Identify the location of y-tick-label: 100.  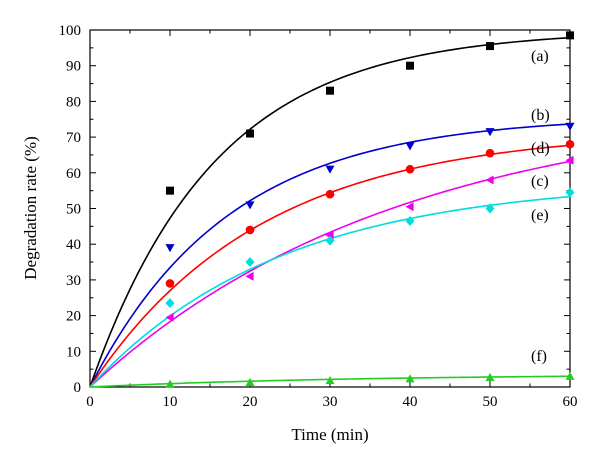
(70, 31).